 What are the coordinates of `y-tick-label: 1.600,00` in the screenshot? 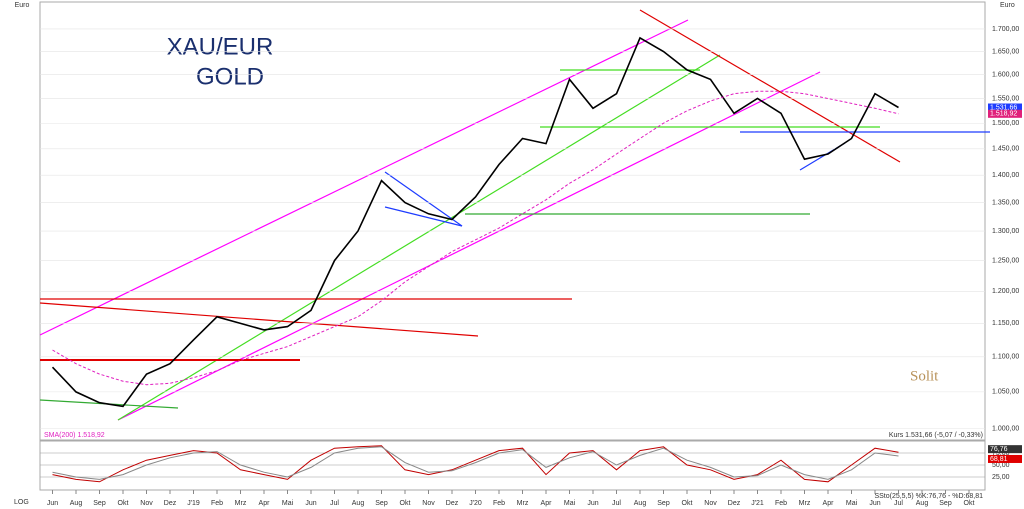 It's located at (1005, 74).